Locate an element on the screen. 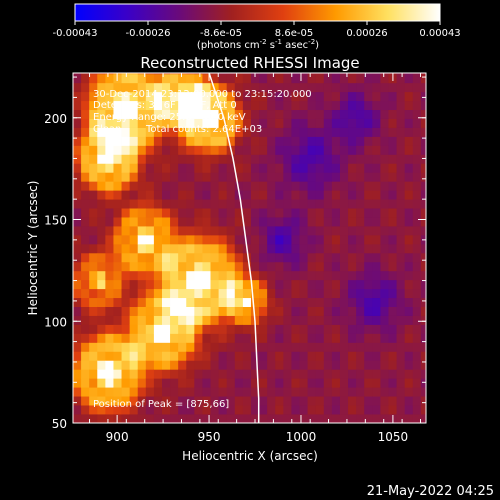 The image size is (500, 500). annotation-time: 30-Dec-2014 23:12:00.000 to 23:15:20.000 is located at coordinates (202, 94).